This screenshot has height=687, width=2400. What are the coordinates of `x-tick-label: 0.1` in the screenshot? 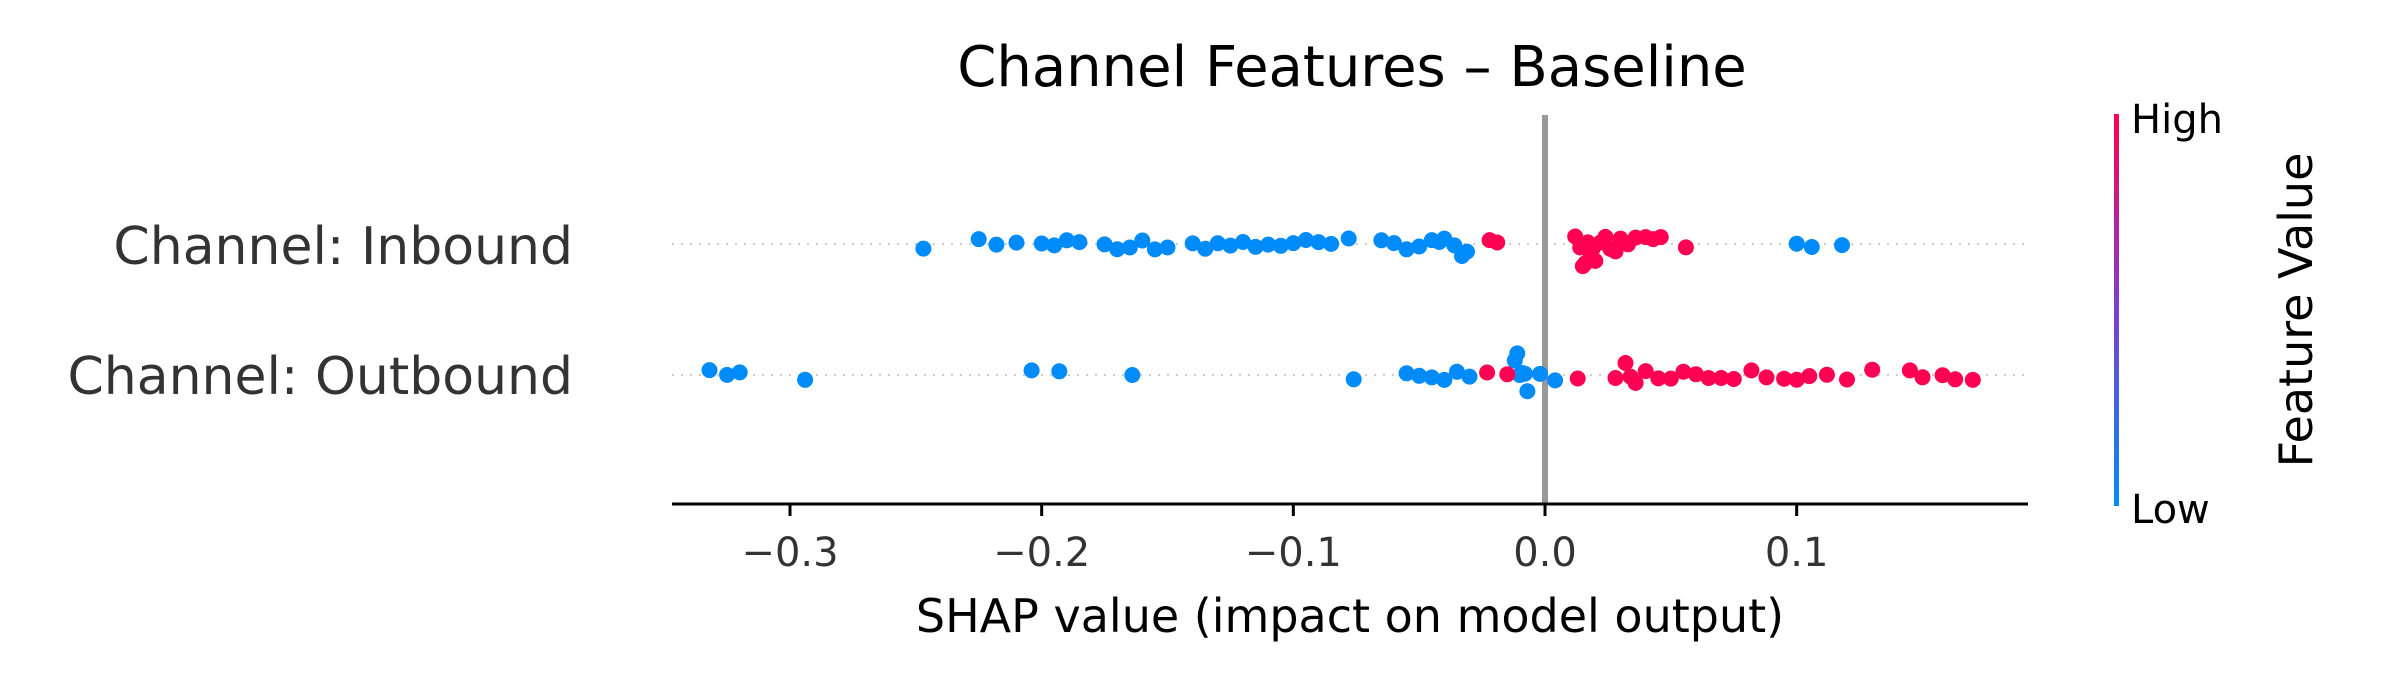 It's located at (1797, 553).